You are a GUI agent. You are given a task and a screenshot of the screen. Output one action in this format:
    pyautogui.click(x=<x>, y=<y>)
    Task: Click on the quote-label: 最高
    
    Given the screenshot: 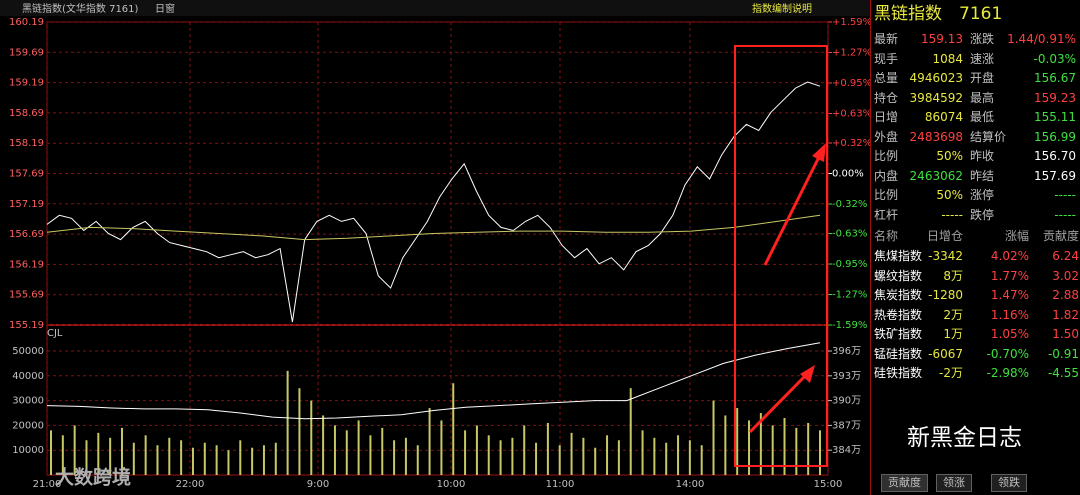 What is the action you would take?
    pyautogui.click(x=982, y=97)
    